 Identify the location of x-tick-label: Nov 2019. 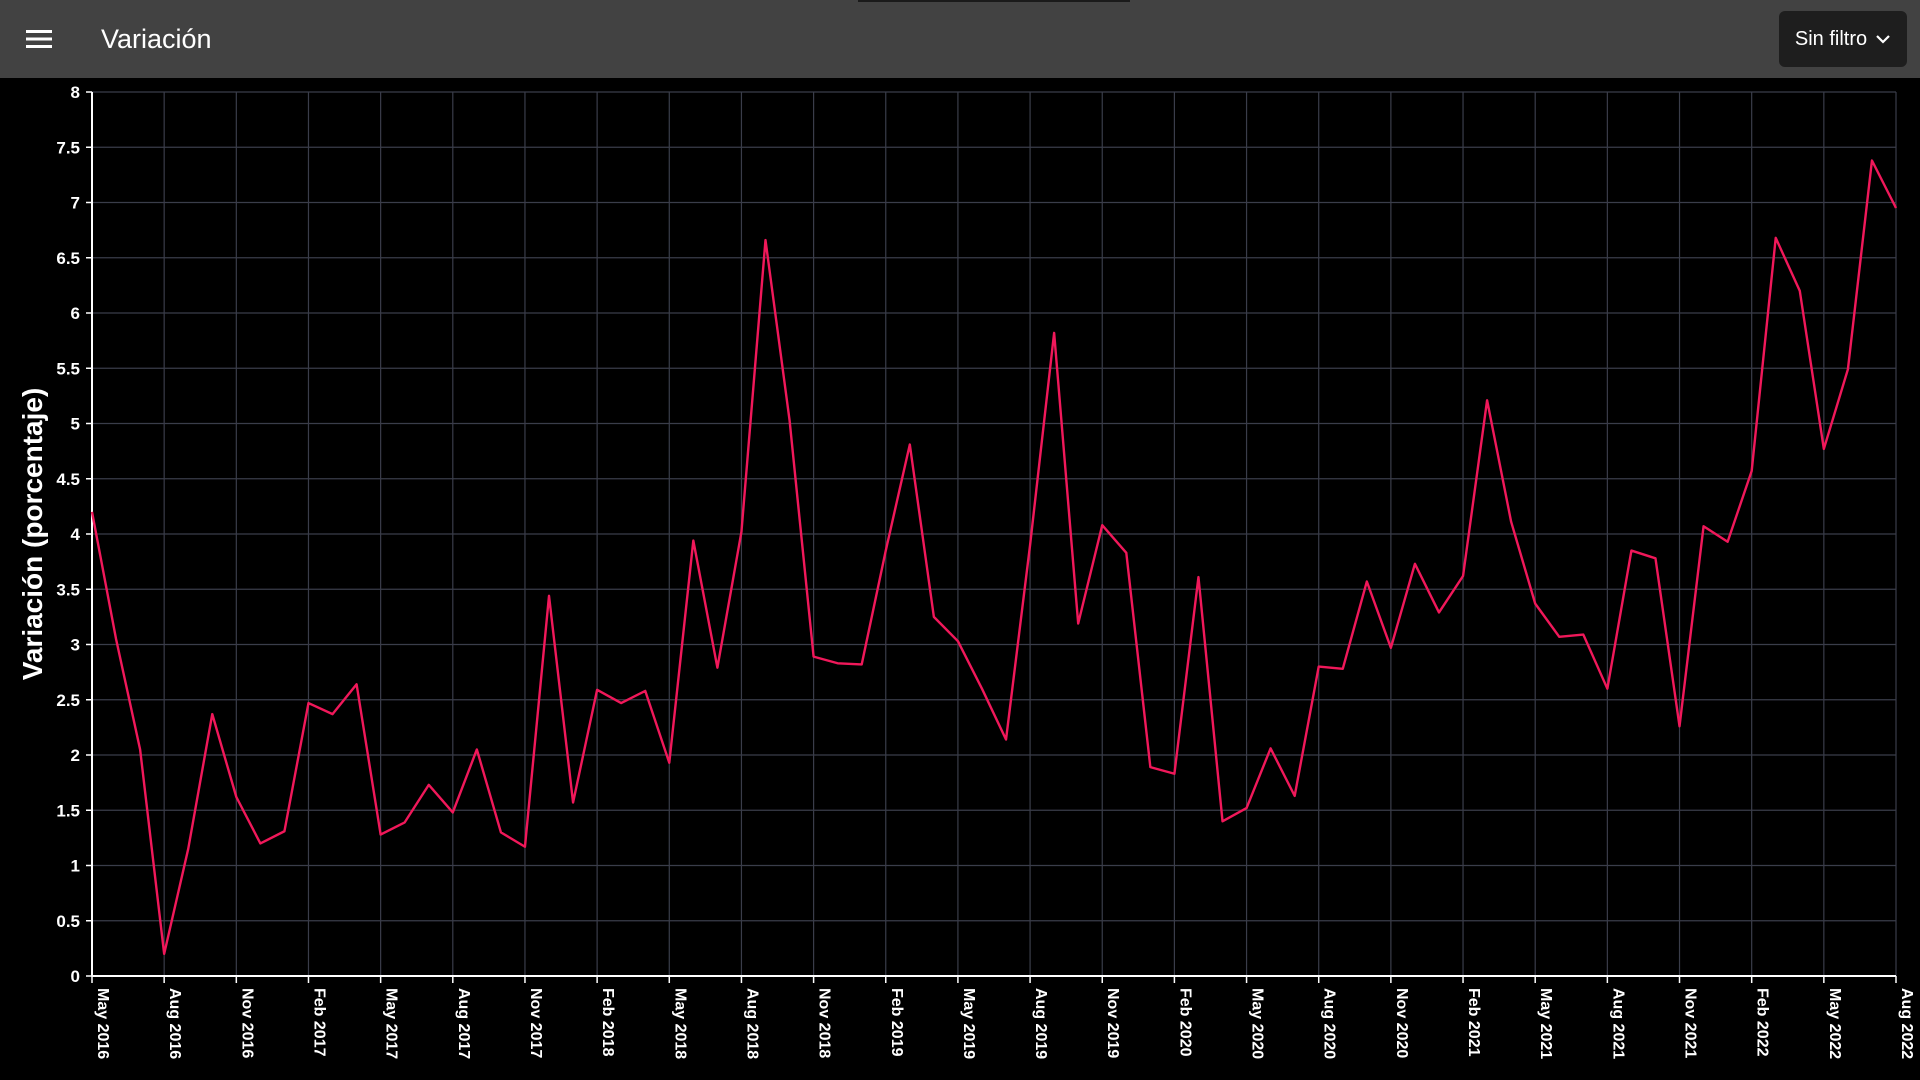
(1112, 1023).